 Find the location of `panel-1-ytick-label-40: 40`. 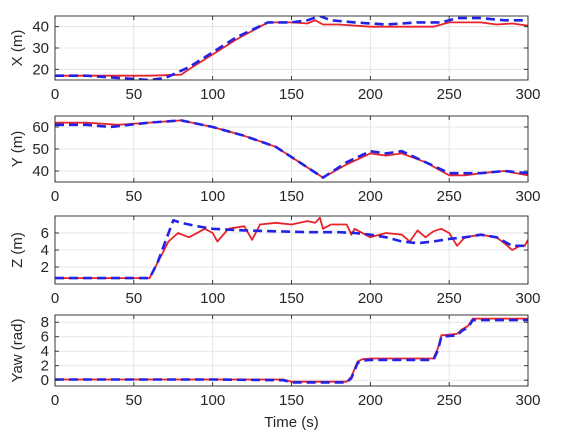

panel-1-ytick-label-40: 40 is located at coordinates (40, 27).